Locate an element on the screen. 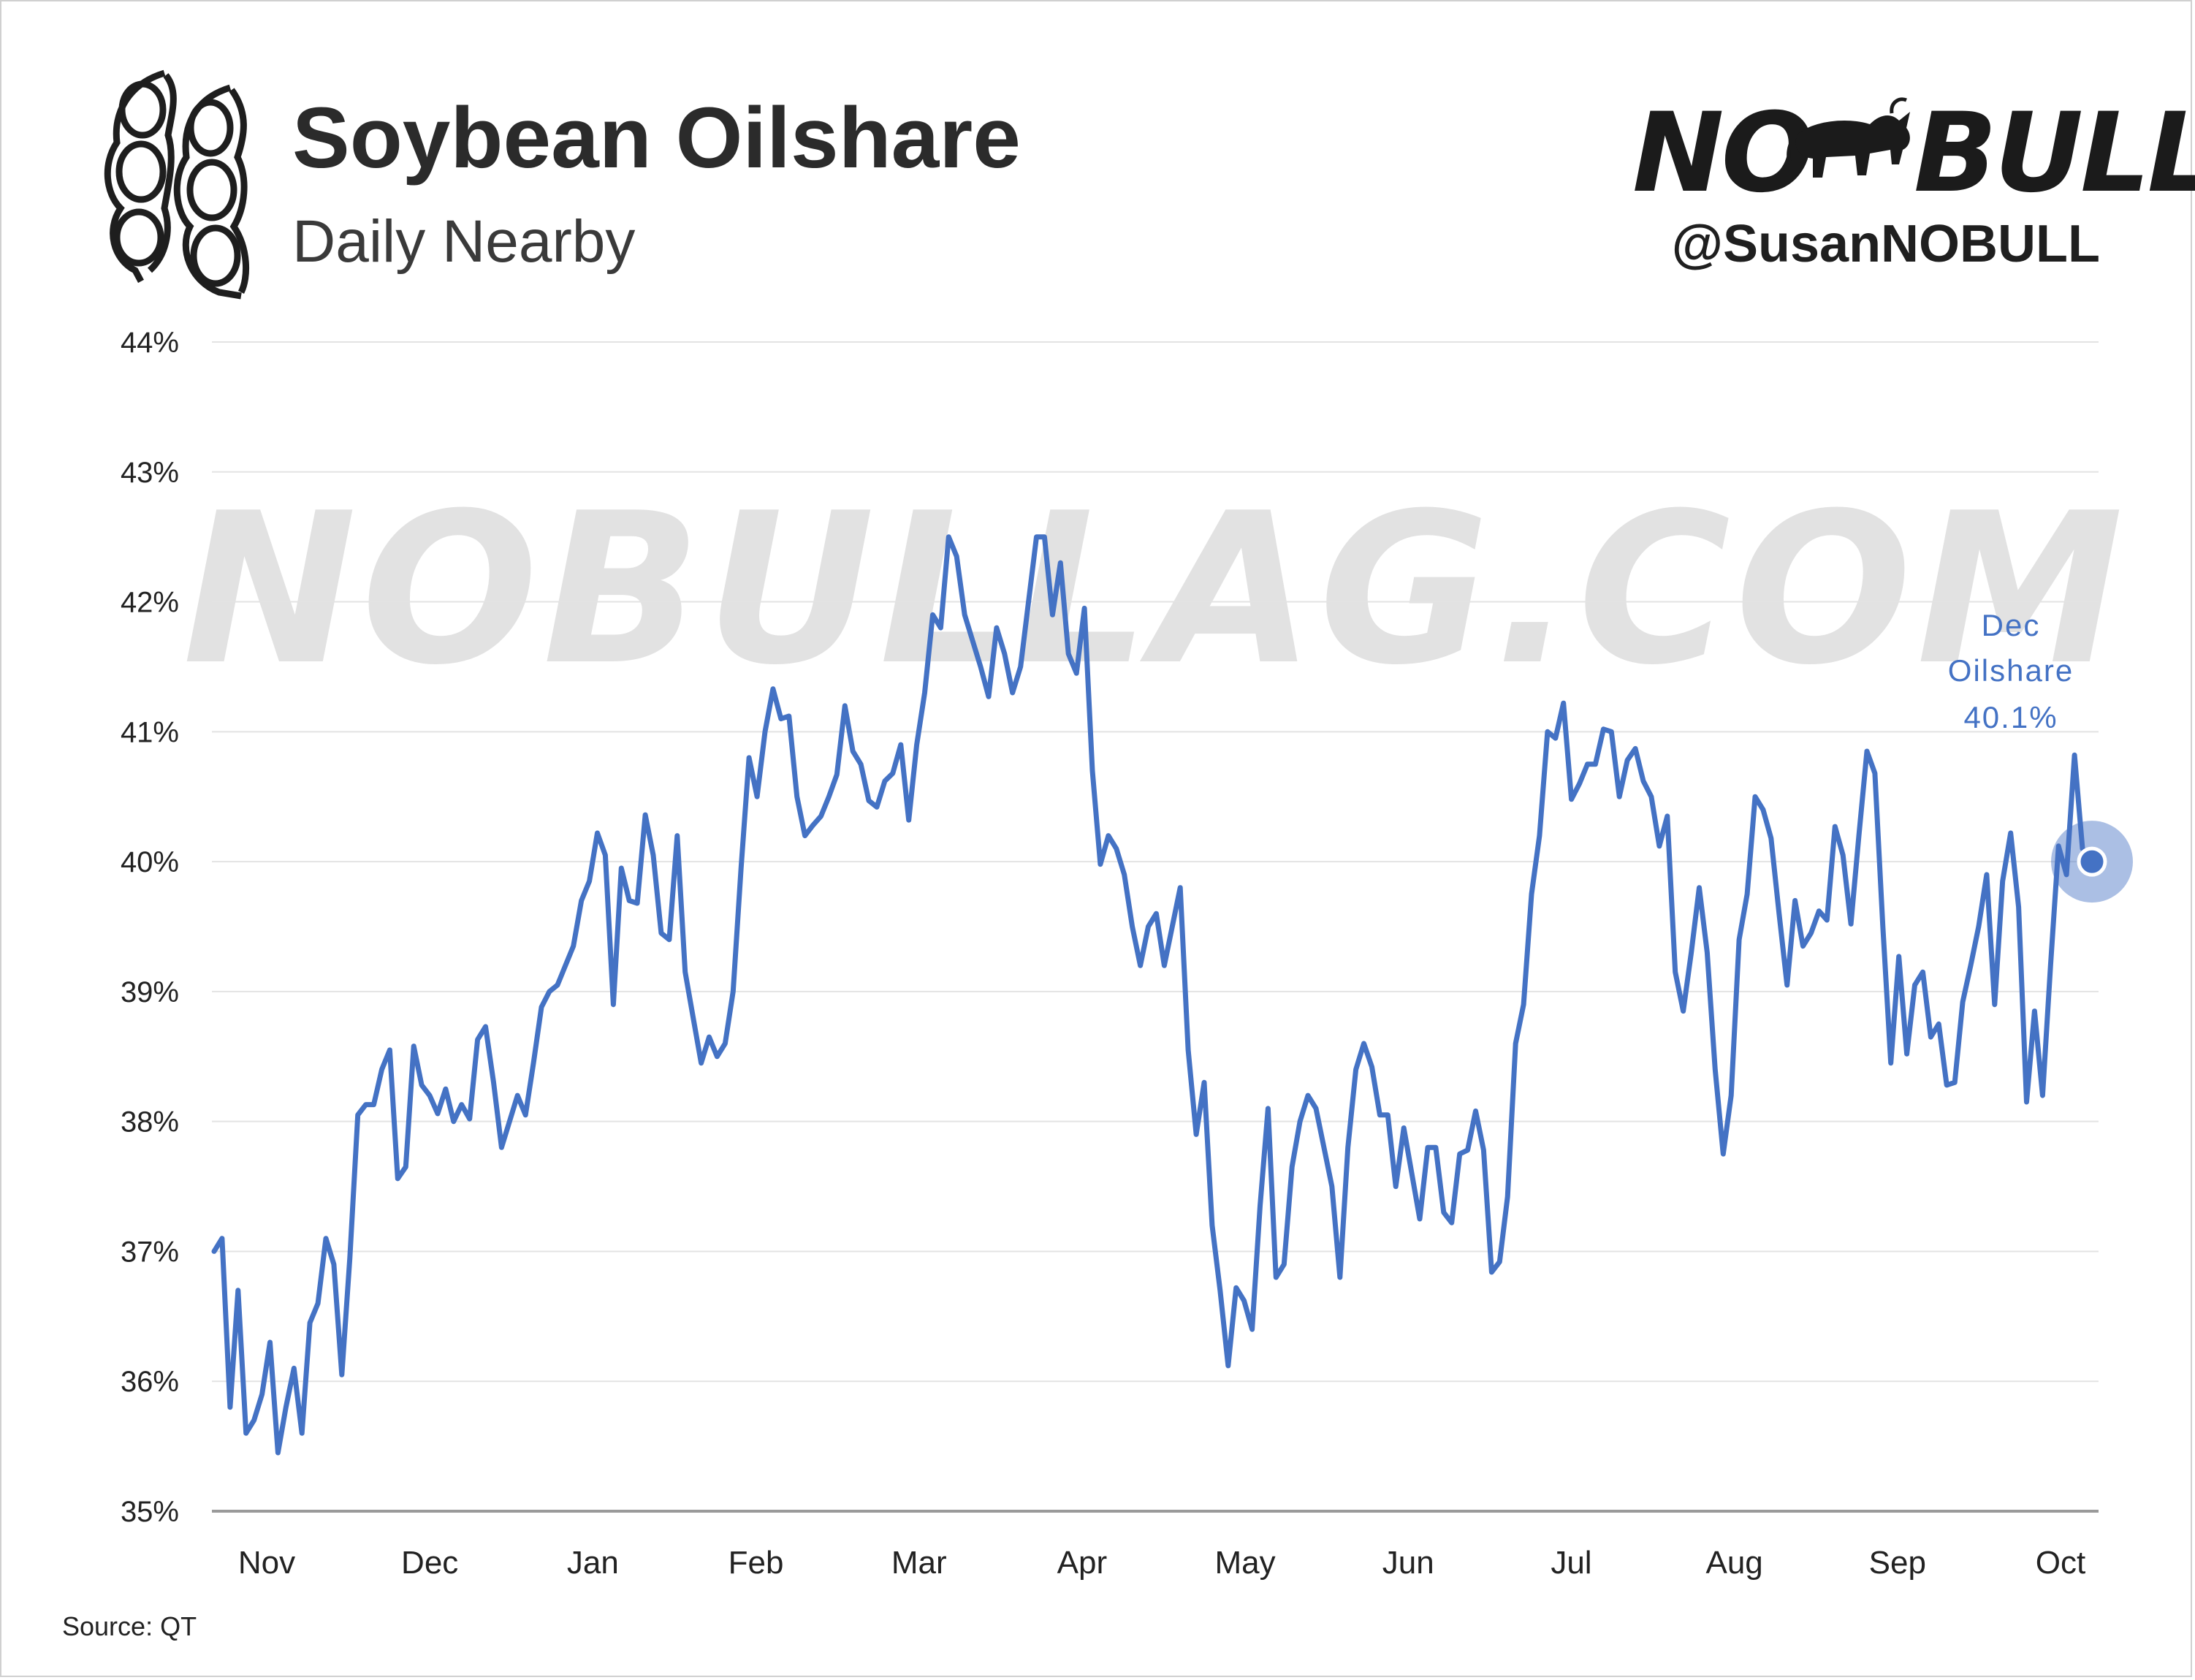 The image size is (2195, 1680). x-tick-label: Dec is located at coordinates (429, 1563).